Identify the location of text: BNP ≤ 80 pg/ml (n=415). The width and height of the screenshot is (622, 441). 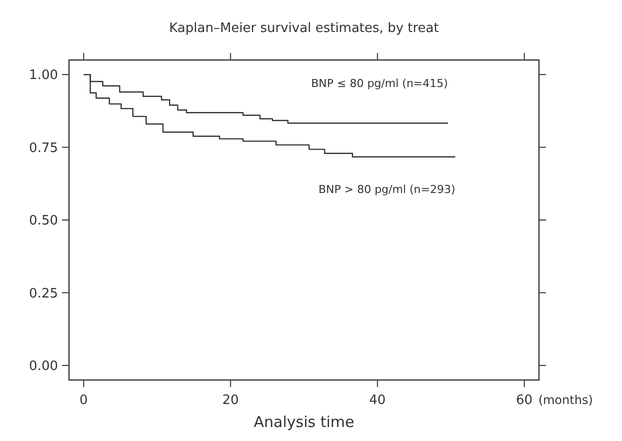
(379, 83).